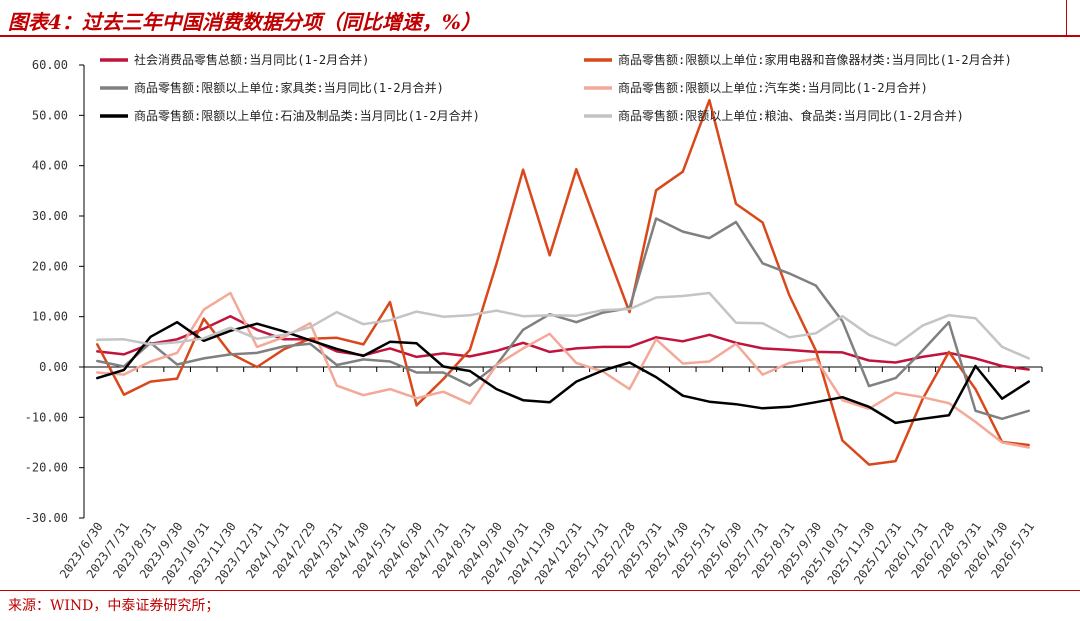 This screenshot has height=621, width=1080. What do you see at coordinates (289, 87) in the screenshot?
I see `legend-label: 商品零售额:限额以上单位:家具类:当月同比(1-2月合并)` at bounding box center [289, 87].